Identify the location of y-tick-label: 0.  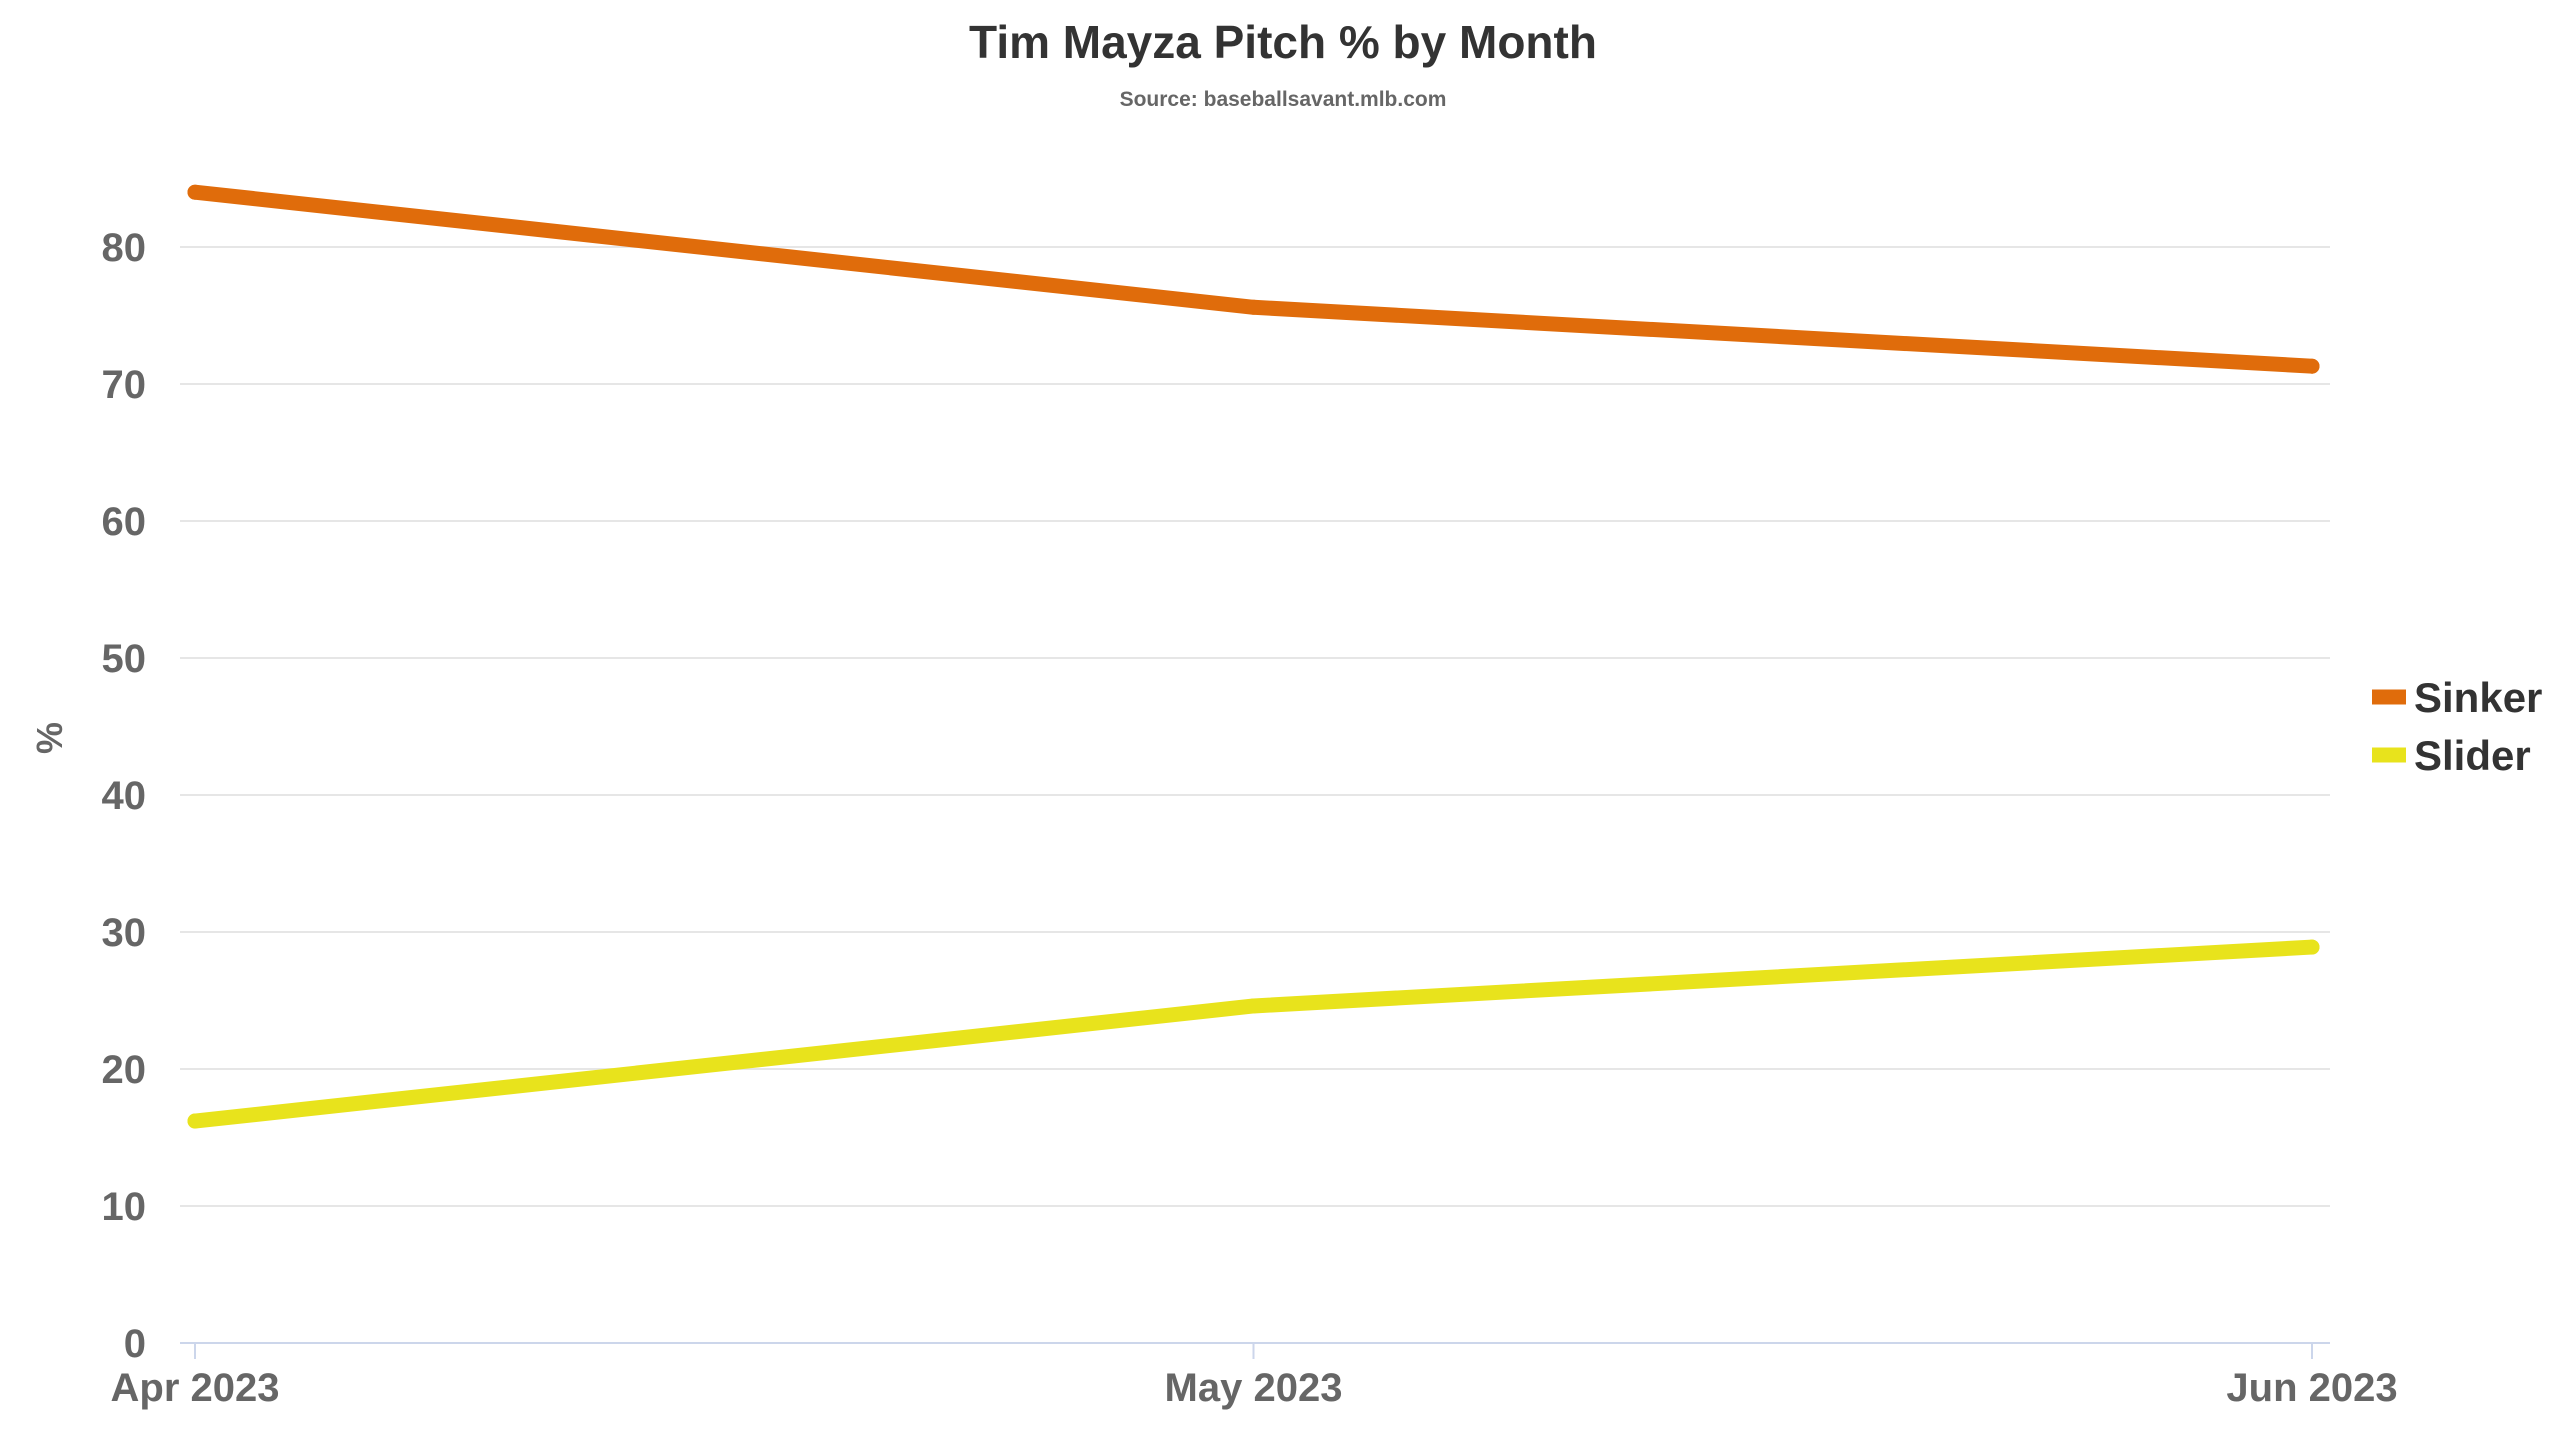
(135, 1344).